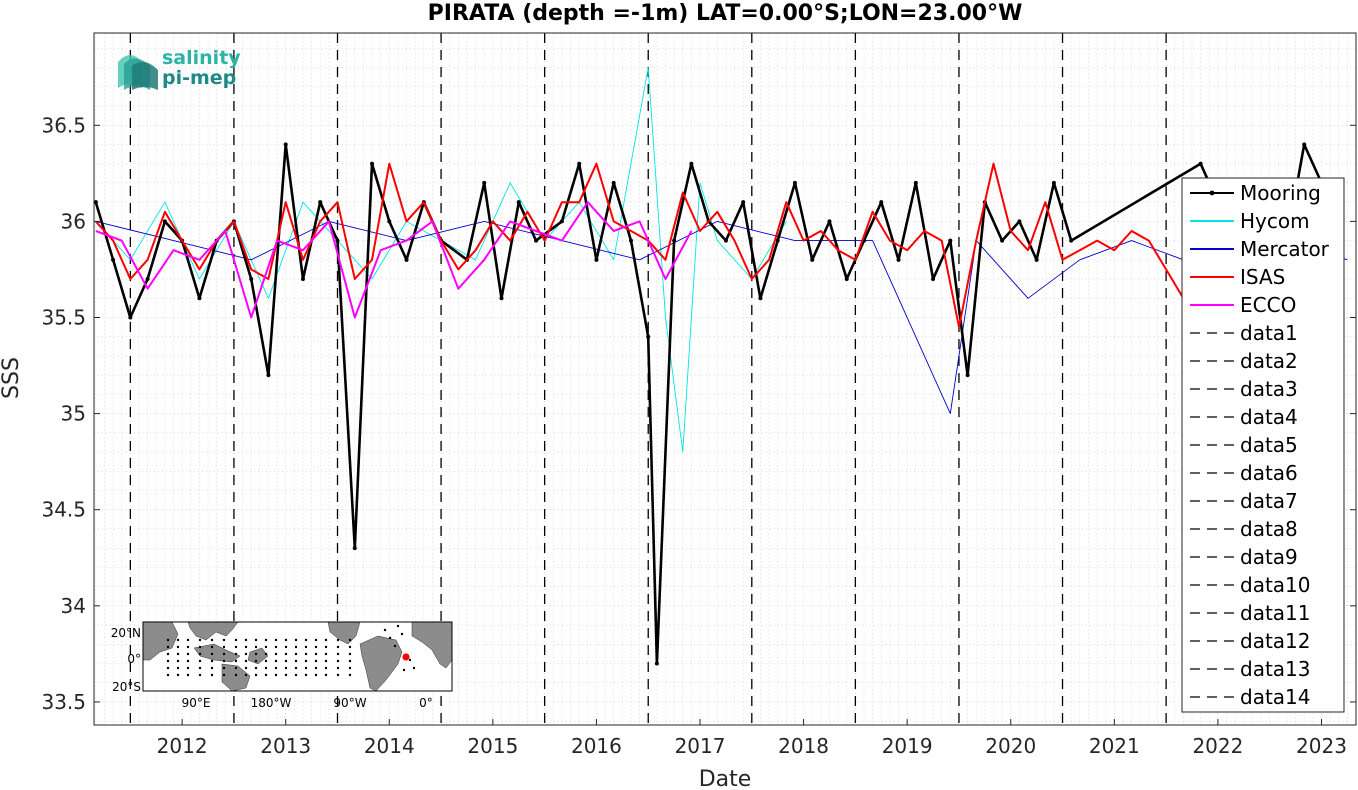 This screenshot has width=1358, height=790. What do you see at coordinates (1244, 445) in the screenshot?
I see `legend-item-data5: data5` at bounding box center [1244, 445].